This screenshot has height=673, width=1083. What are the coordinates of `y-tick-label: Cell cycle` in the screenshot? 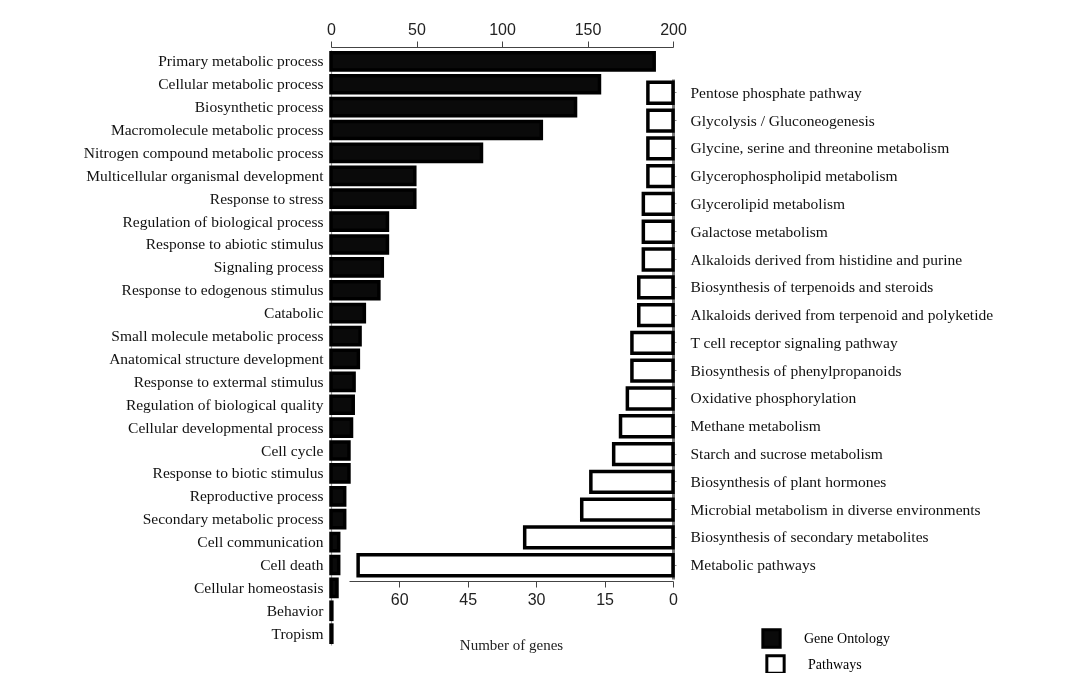 It's located at (292, 450).